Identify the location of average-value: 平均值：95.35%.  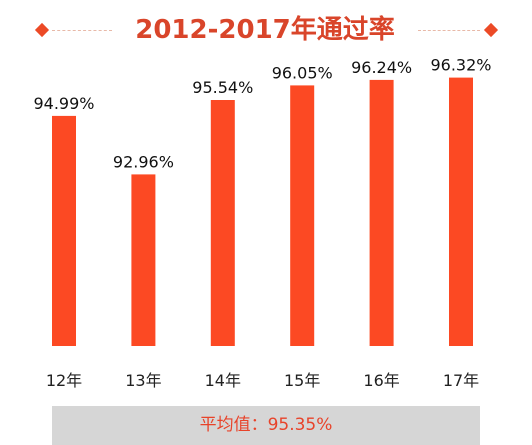
(266, 425).